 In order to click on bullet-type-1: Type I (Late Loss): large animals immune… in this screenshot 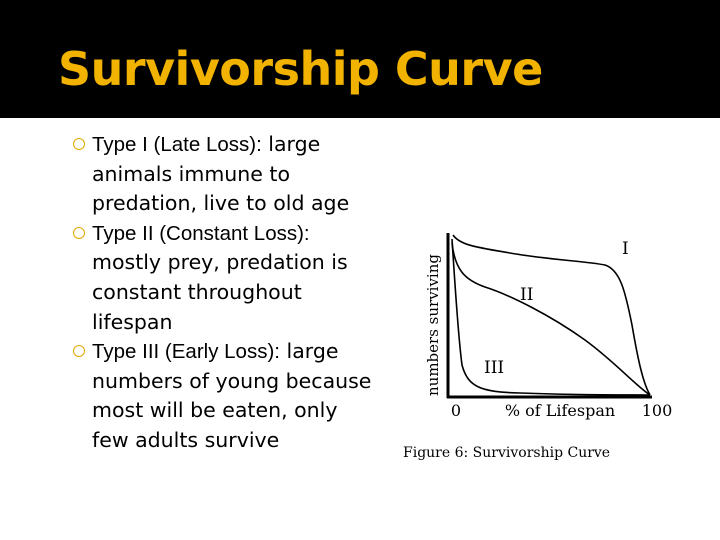, I will do `click(222, 174)`.